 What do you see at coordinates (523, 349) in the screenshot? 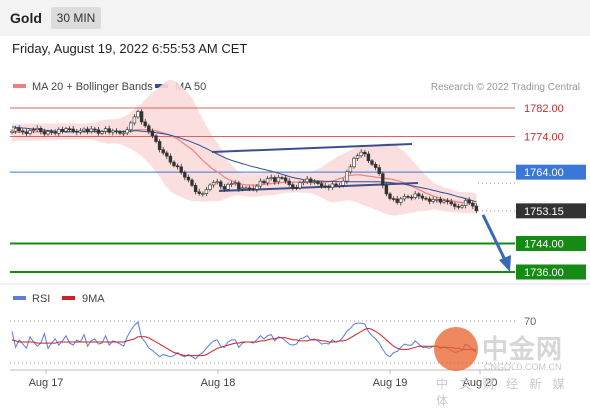
I see `watermark-text: 中金网` at bounding box center [523, 349].